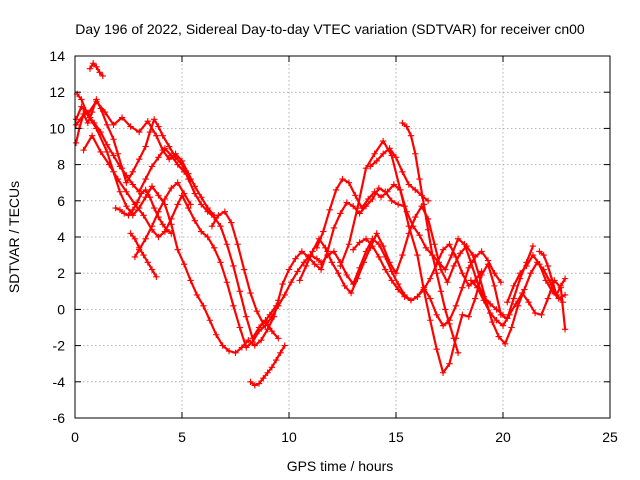  I want to click on x-tick-label: 25, so click(610, 437).